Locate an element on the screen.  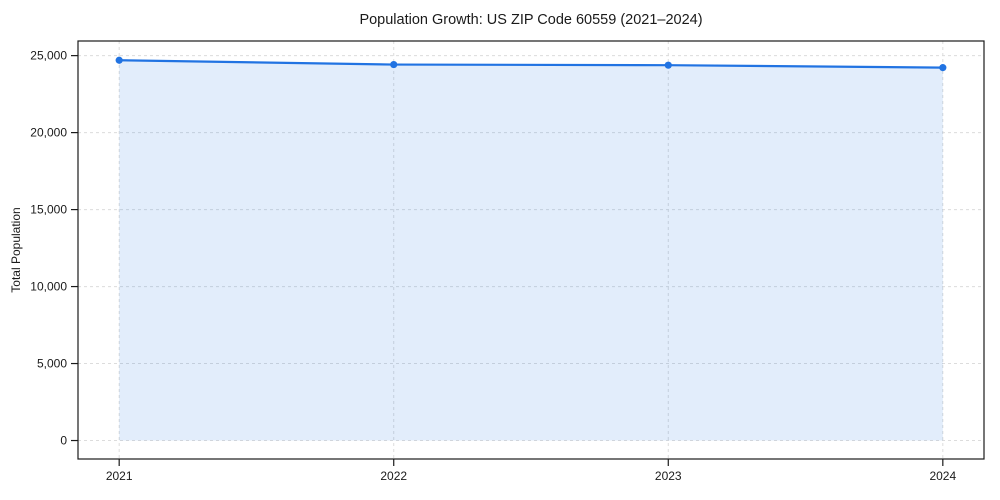
y-tick-label: 15,000 is located at coordinates (48, 210).